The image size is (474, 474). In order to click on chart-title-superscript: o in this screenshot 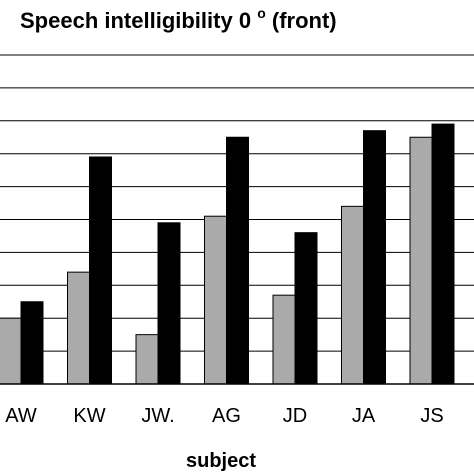, I will do `click(261, 13)`.